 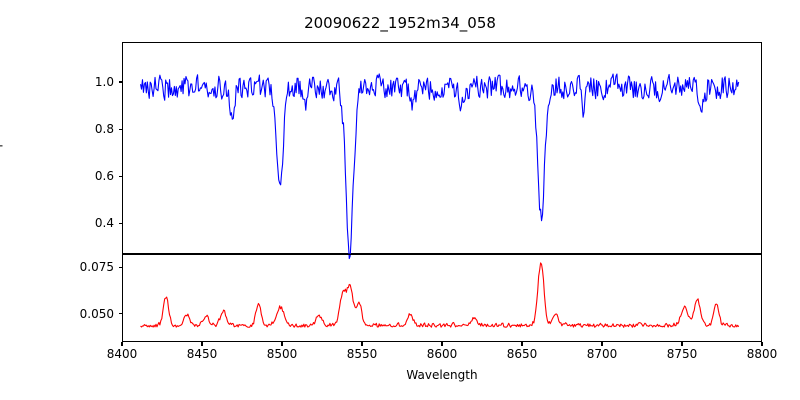 What do you see at coordinates (522, 354) in the screenshot?
I see `x-tick-label: 8650` at bounding box center [522, 354].